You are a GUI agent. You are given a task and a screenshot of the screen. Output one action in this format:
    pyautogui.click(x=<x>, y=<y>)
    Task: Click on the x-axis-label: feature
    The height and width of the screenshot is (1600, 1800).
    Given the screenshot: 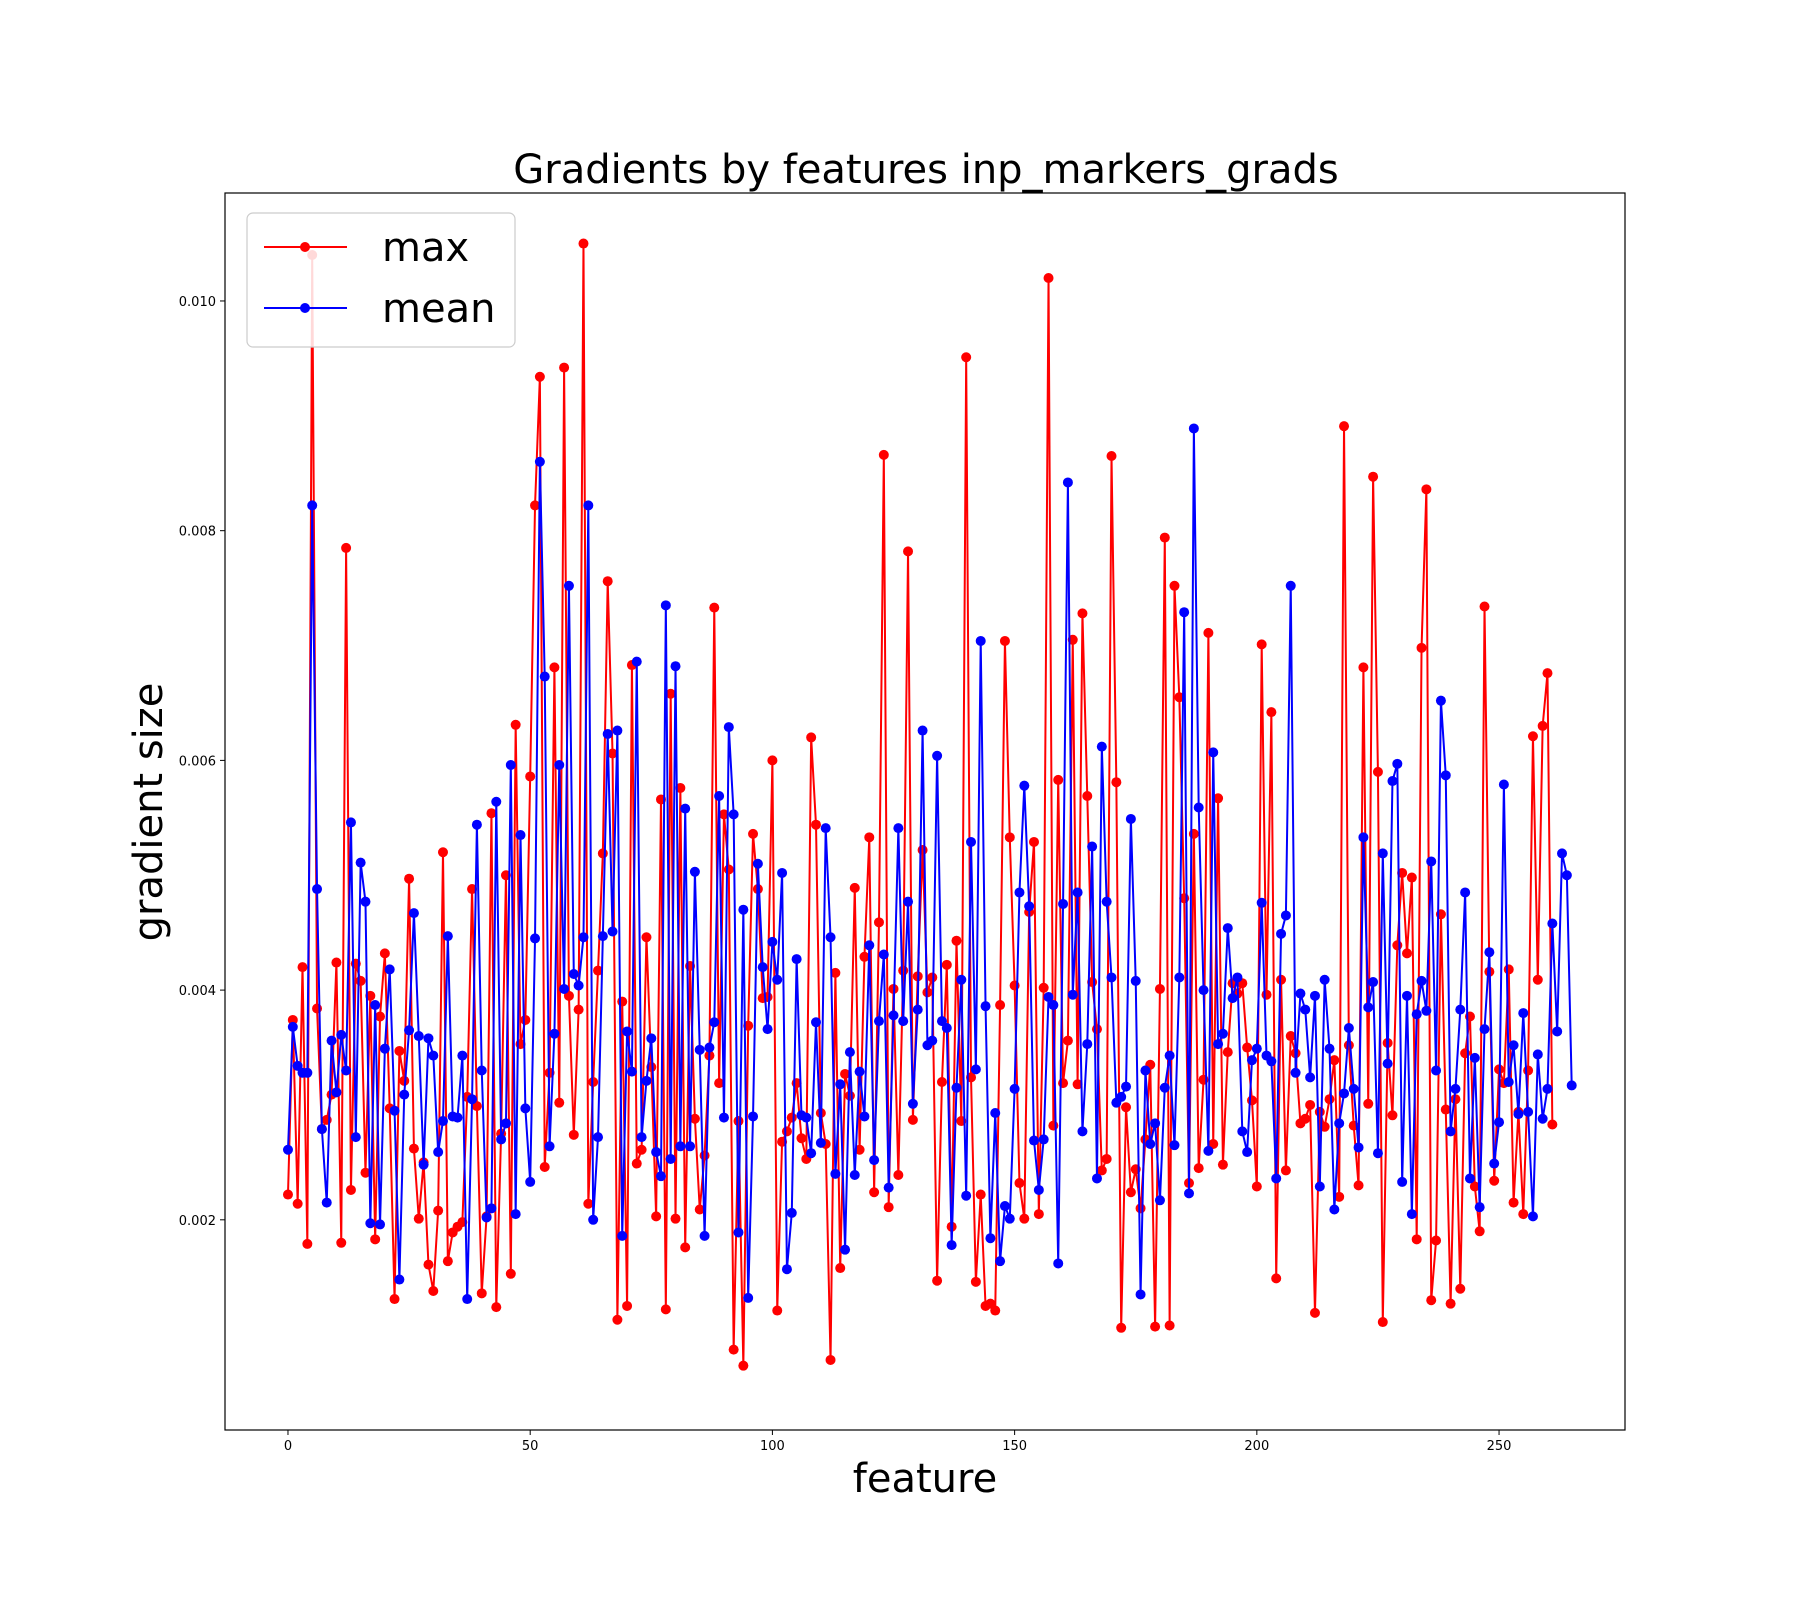 What is the action you would take?
    pyautogui.click(x=925, y=1479)
    